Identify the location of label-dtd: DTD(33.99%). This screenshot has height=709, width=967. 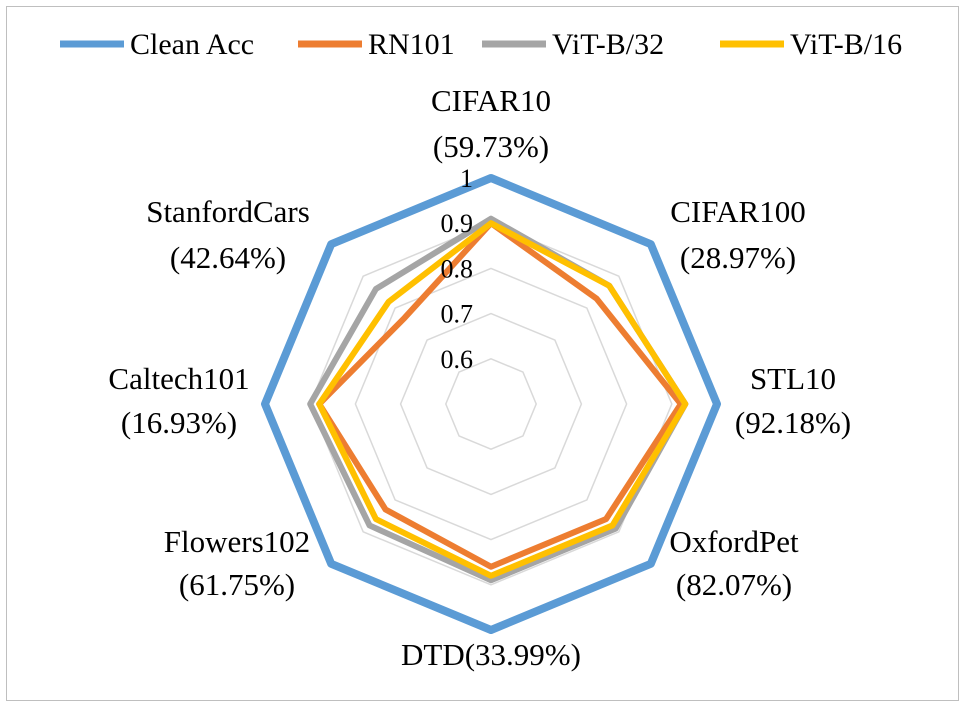
(491, 654).